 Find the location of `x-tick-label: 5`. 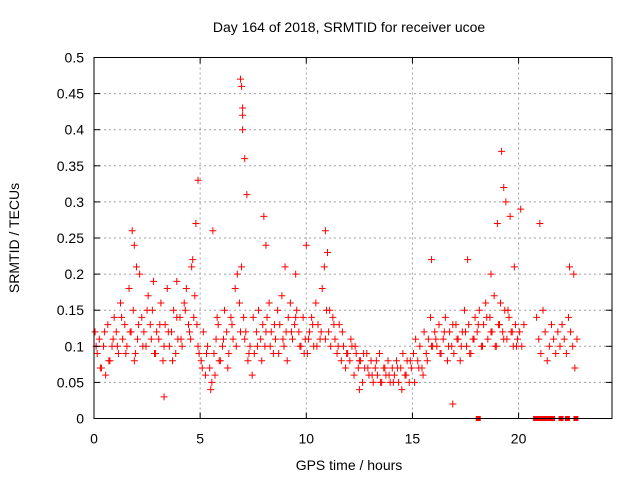

x-tick-label: 5 is located at coordinates (200, 439).